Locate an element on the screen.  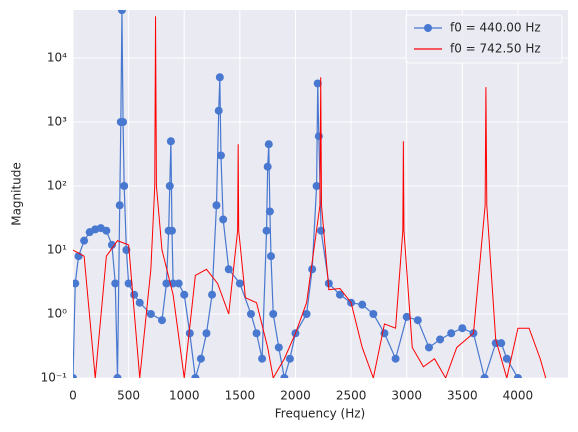
legend-marker is located at coordinates (428, 28).